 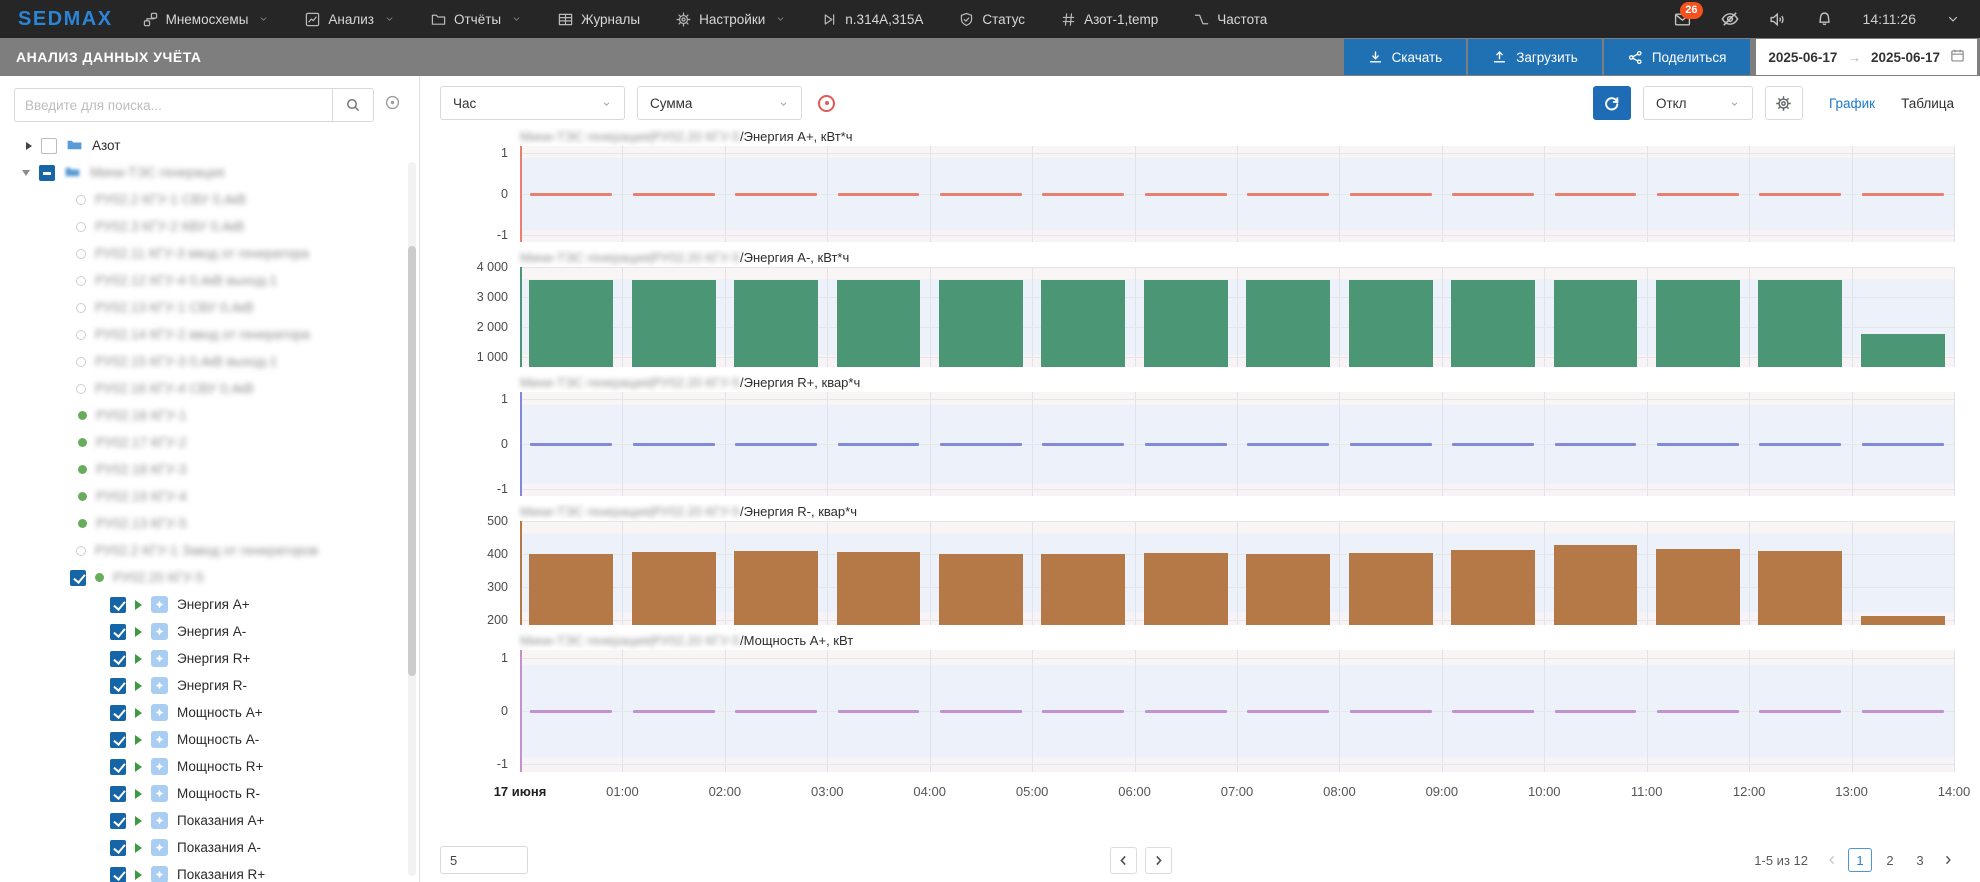 What do you see at coordinates (1803, 57) in the screenshot?
I see `date-from: 2025-06-17` at bounding box center [1803, 57].